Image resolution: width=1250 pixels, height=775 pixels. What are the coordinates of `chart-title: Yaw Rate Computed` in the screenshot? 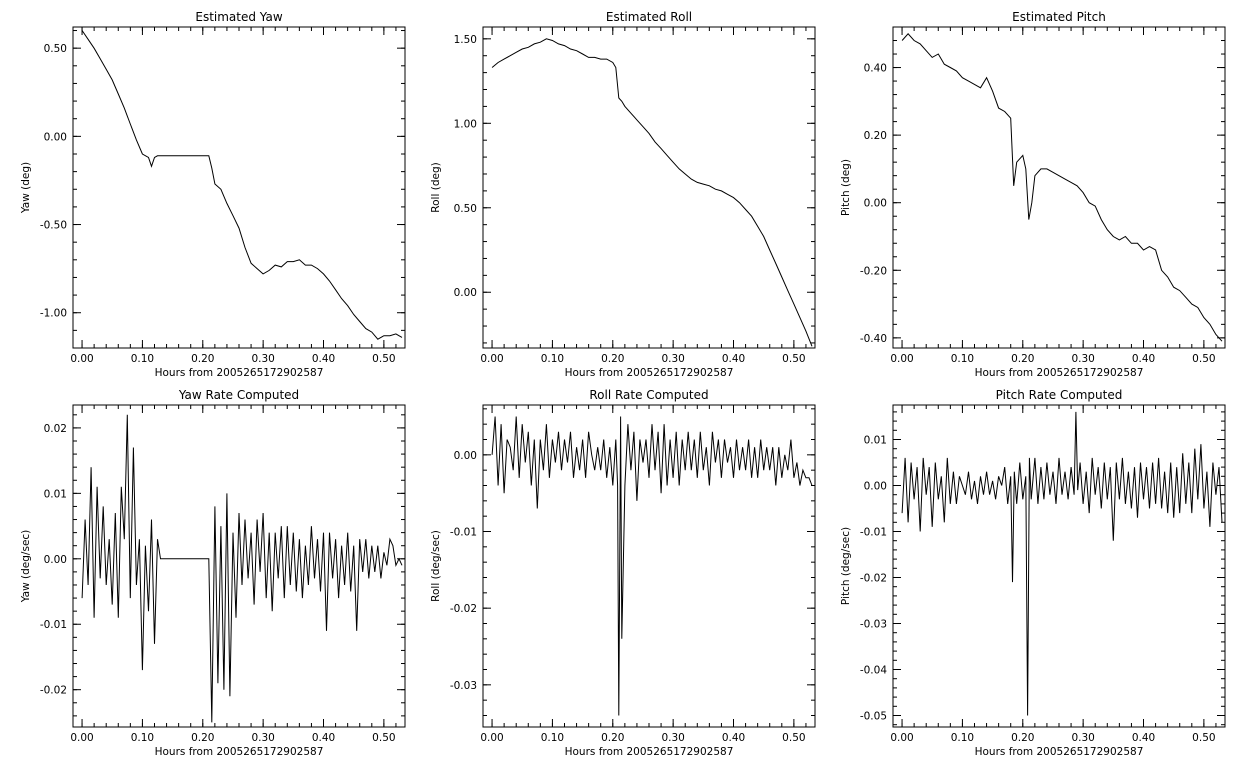 It's located at (238, 395).